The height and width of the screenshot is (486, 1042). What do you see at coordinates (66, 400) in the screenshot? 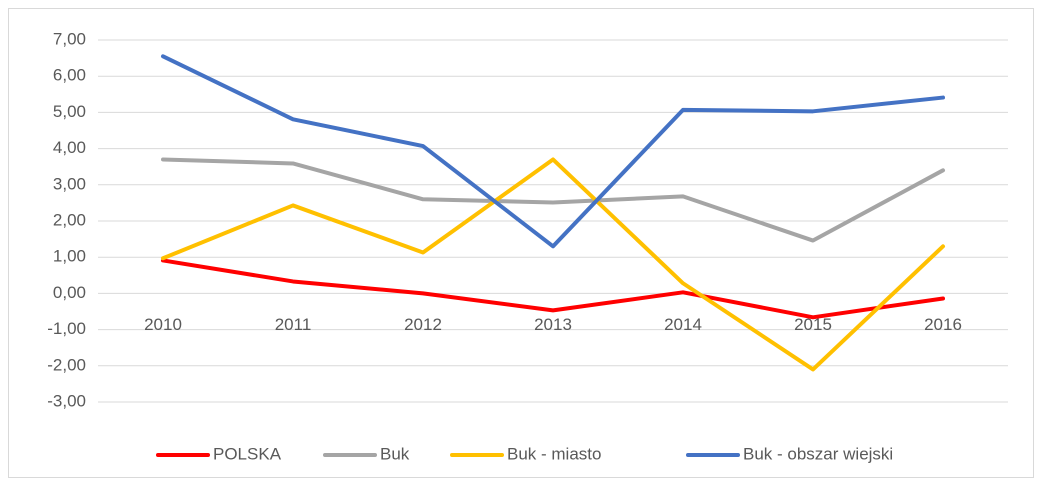
I see `y-tick-label: -3,00` at bounding box center [66, 400].